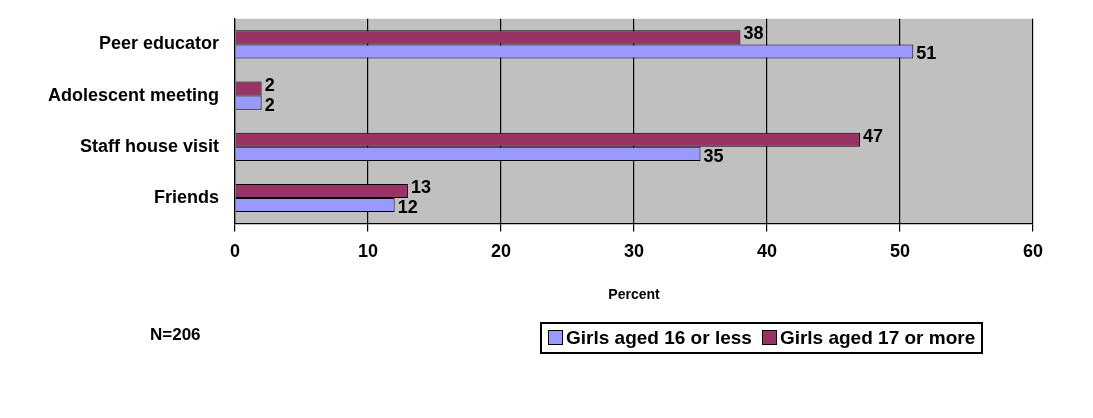  What do you see at coordinates (150, 145) in the screenshot?
I see `y-tick-label: Staff house visit` at bounding box center [150, 145].